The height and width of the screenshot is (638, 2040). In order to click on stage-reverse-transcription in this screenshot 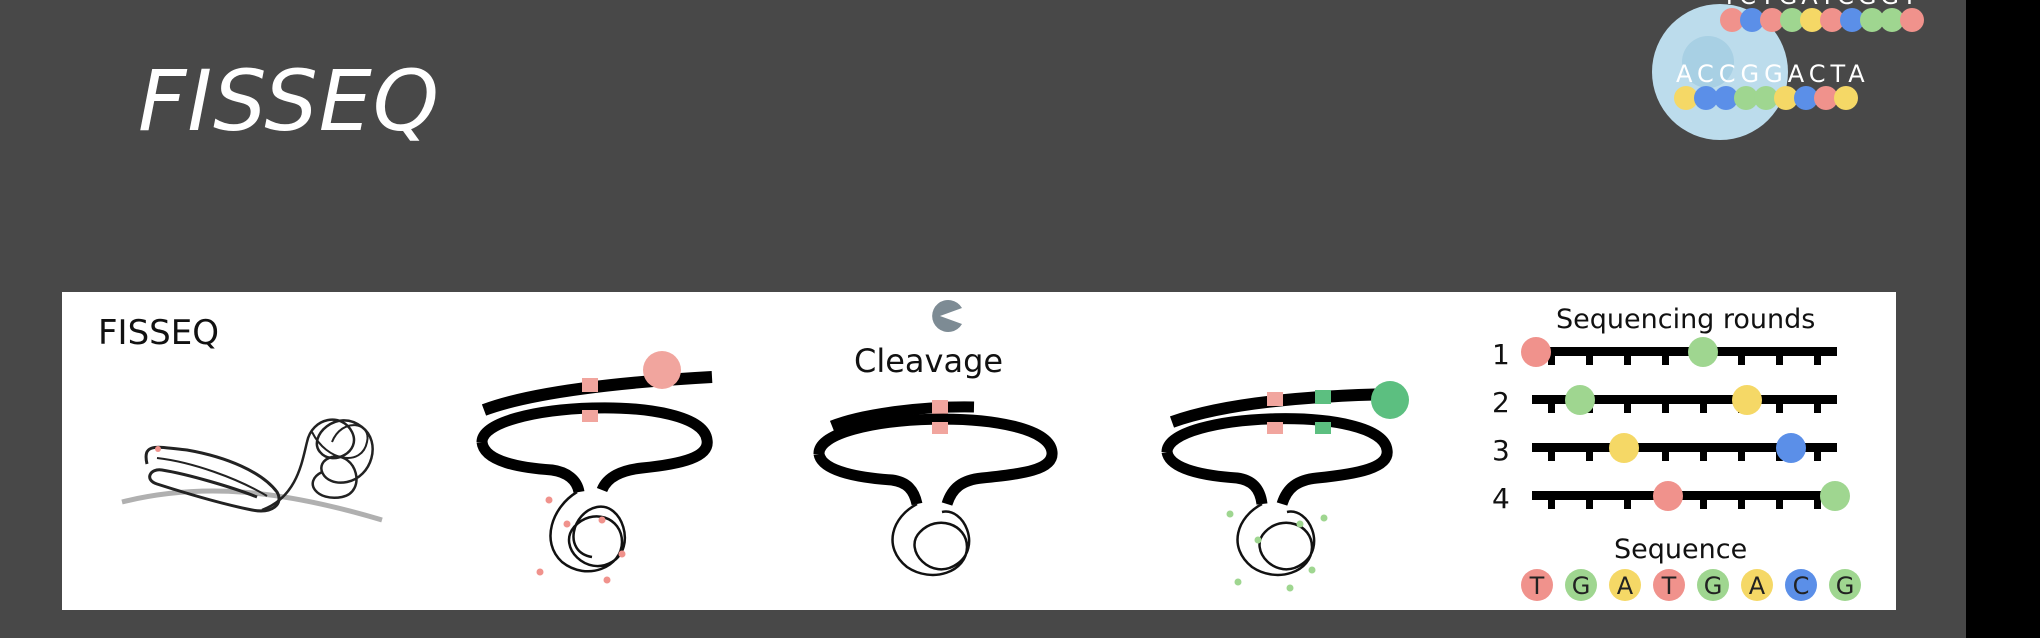, I will do `click(252, 470)`.